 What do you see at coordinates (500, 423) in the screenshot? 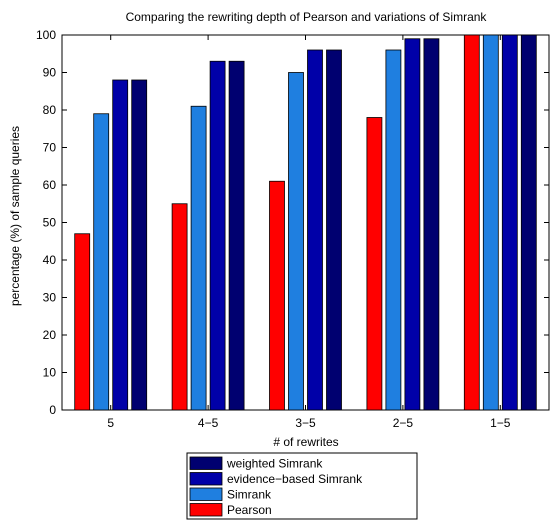
I see `x-tick-label: 1−5` at bounding box center [500, 423].